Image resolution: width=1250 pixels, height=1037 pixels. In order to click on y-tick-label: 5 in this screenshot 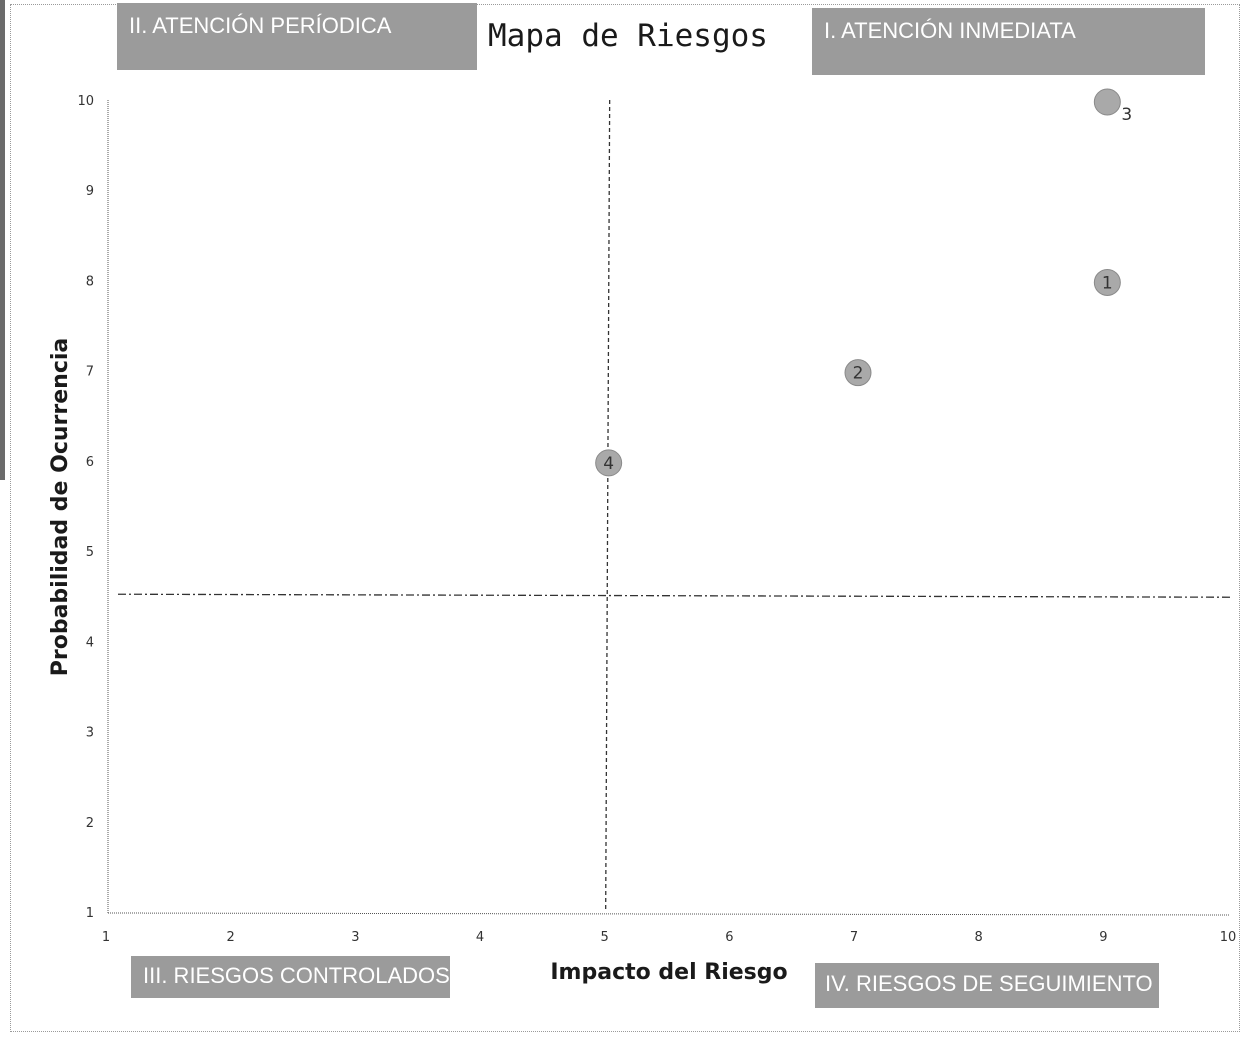, I will do `click(90, 552)`.